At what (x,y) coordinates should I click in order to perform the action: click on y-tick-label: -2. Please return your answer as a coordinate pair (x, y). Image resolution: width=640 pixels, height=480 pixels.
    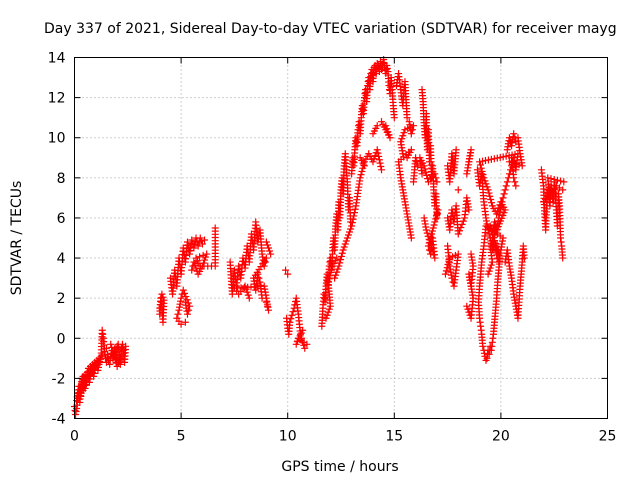
    Looking at the image, I should click on (59, 379).